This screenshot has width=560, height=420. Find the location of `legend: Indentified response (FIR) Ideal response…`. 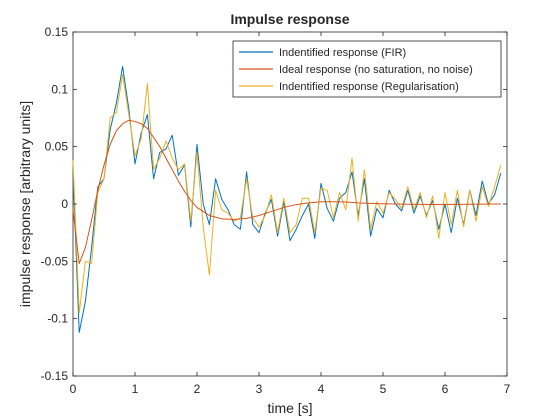

legend: Indentified response (FIR) Ideal response… is located at coordinates (367, 69).